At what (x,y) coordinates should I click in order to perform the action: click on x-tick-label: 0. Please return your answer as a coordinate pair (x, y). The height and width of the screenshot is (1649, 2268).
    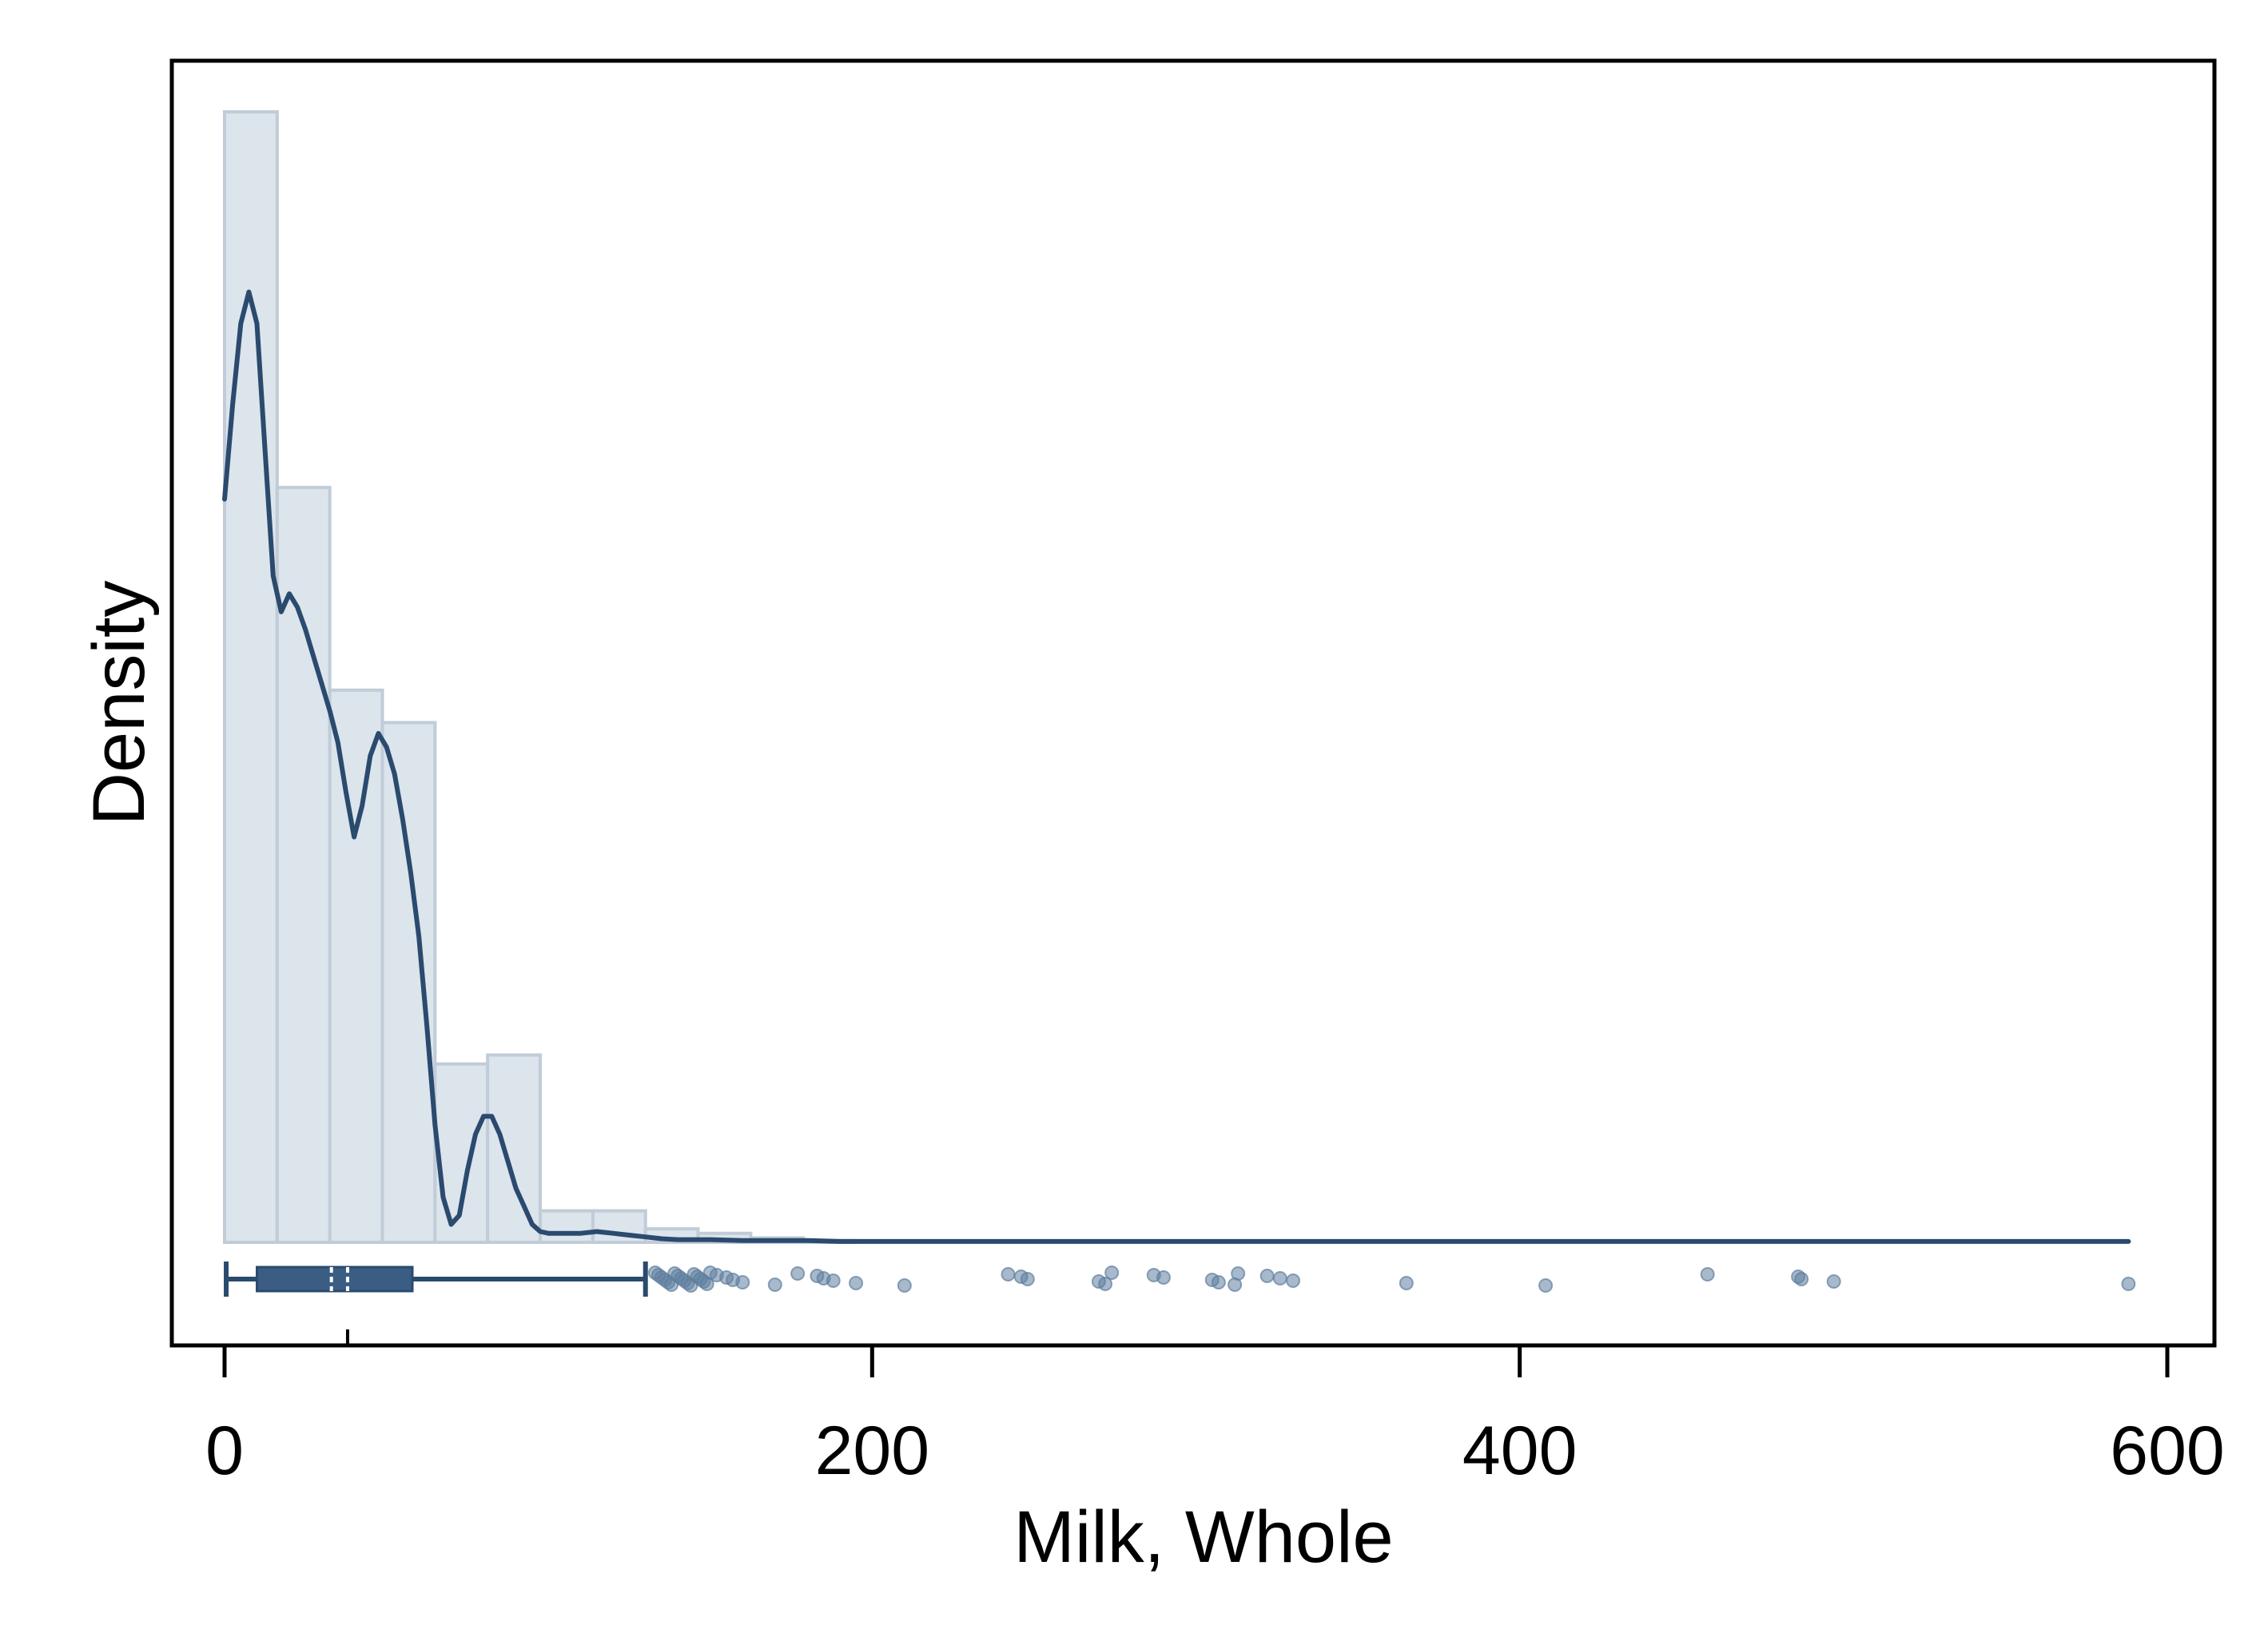
    Looking at the image, I should click on (224, 1451).